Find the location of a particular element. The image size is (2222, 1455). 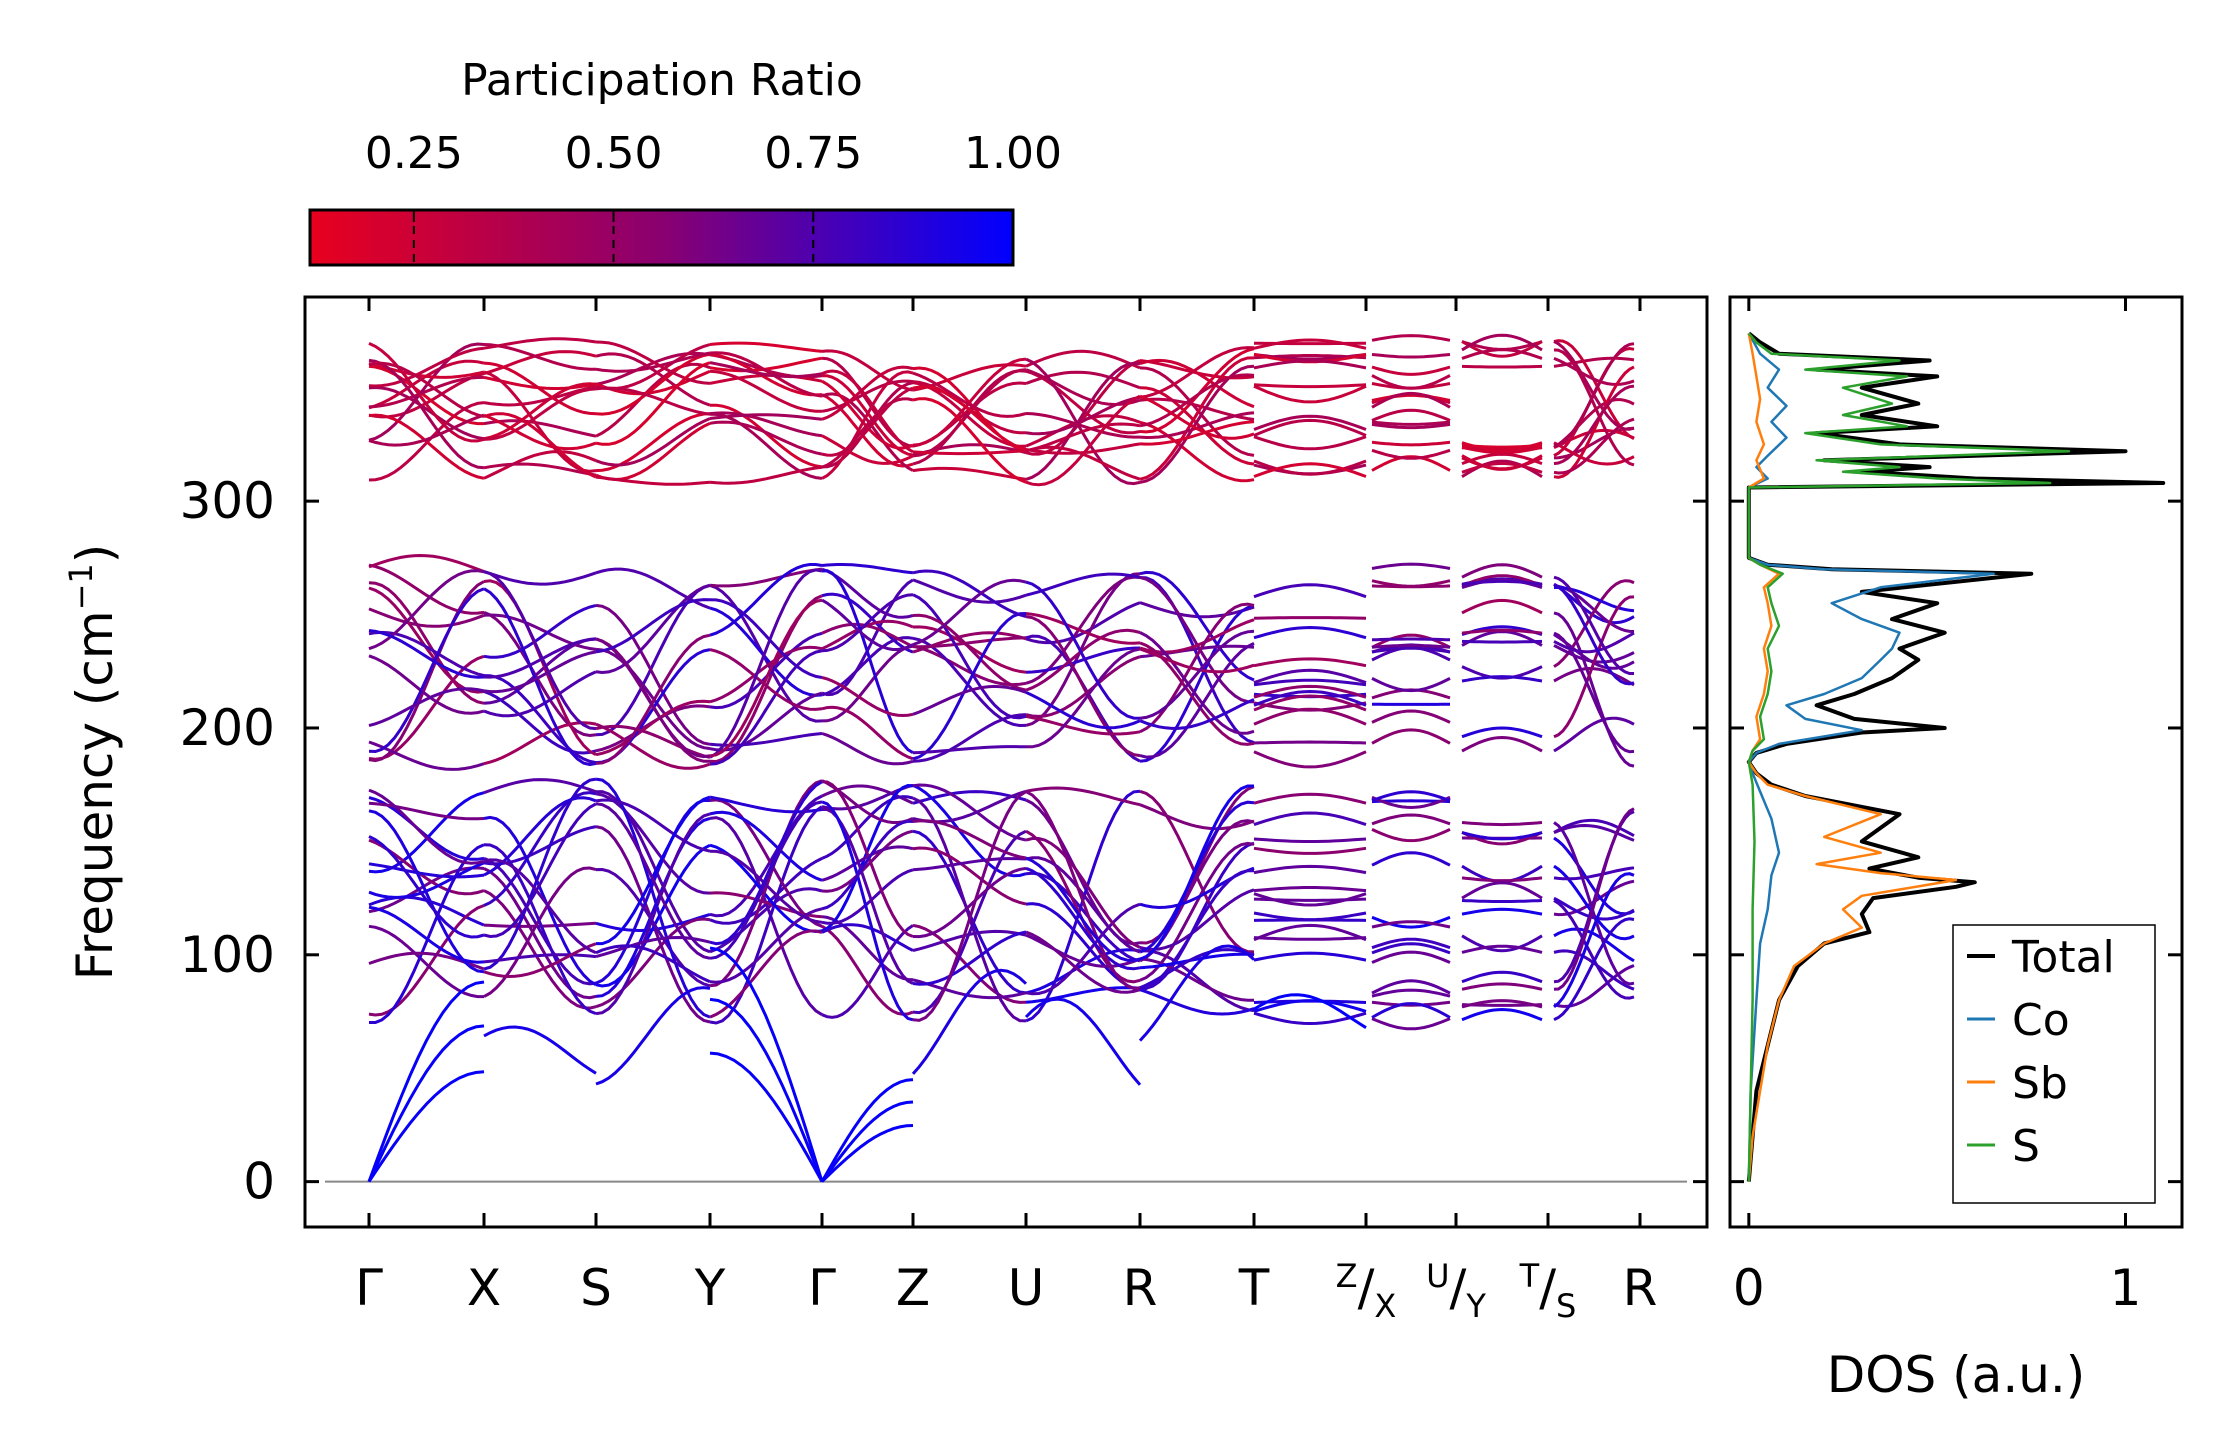

k-label-main: U is located at coordinates (1026, 1288).